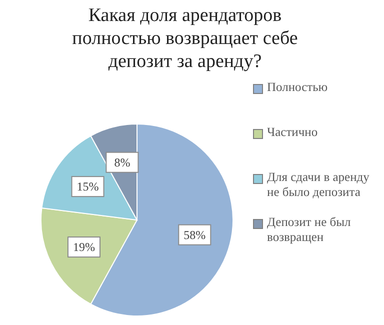 The image size is (384, 325). Describe the element at coordinates (122, 162) in the screenshot. I see `data-label: 8%` at that location.